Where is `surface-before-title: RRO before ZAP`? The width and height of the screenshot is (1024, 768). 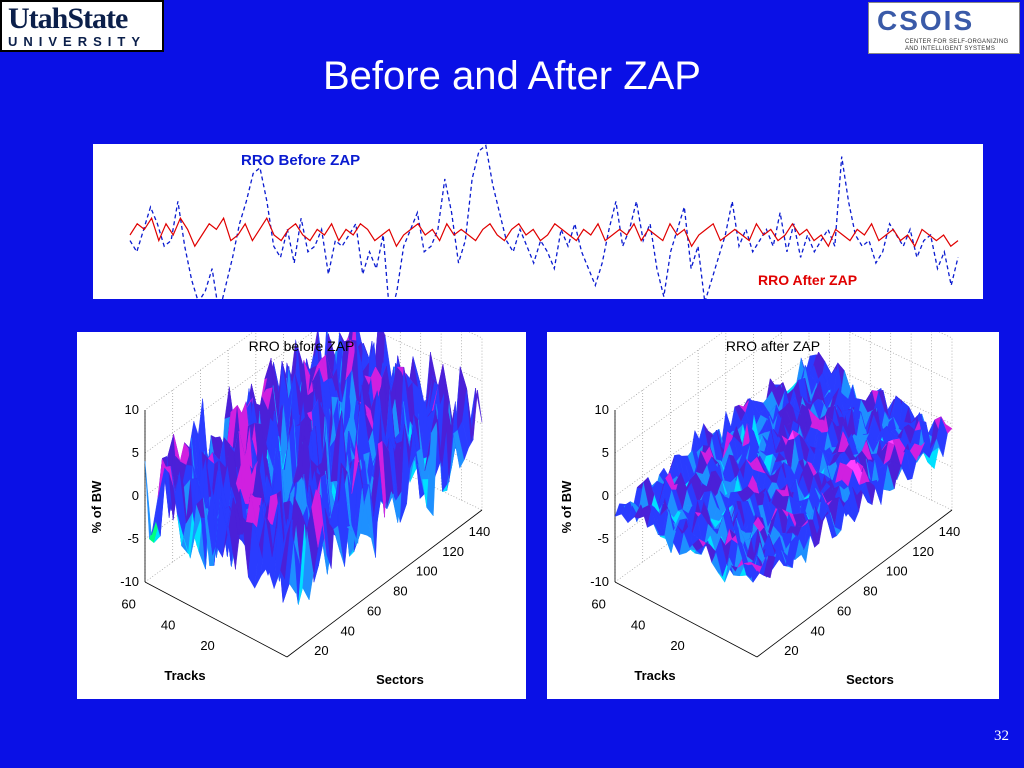
surface-before-title: RRO before ZAP is located at coordinates (301, 346).